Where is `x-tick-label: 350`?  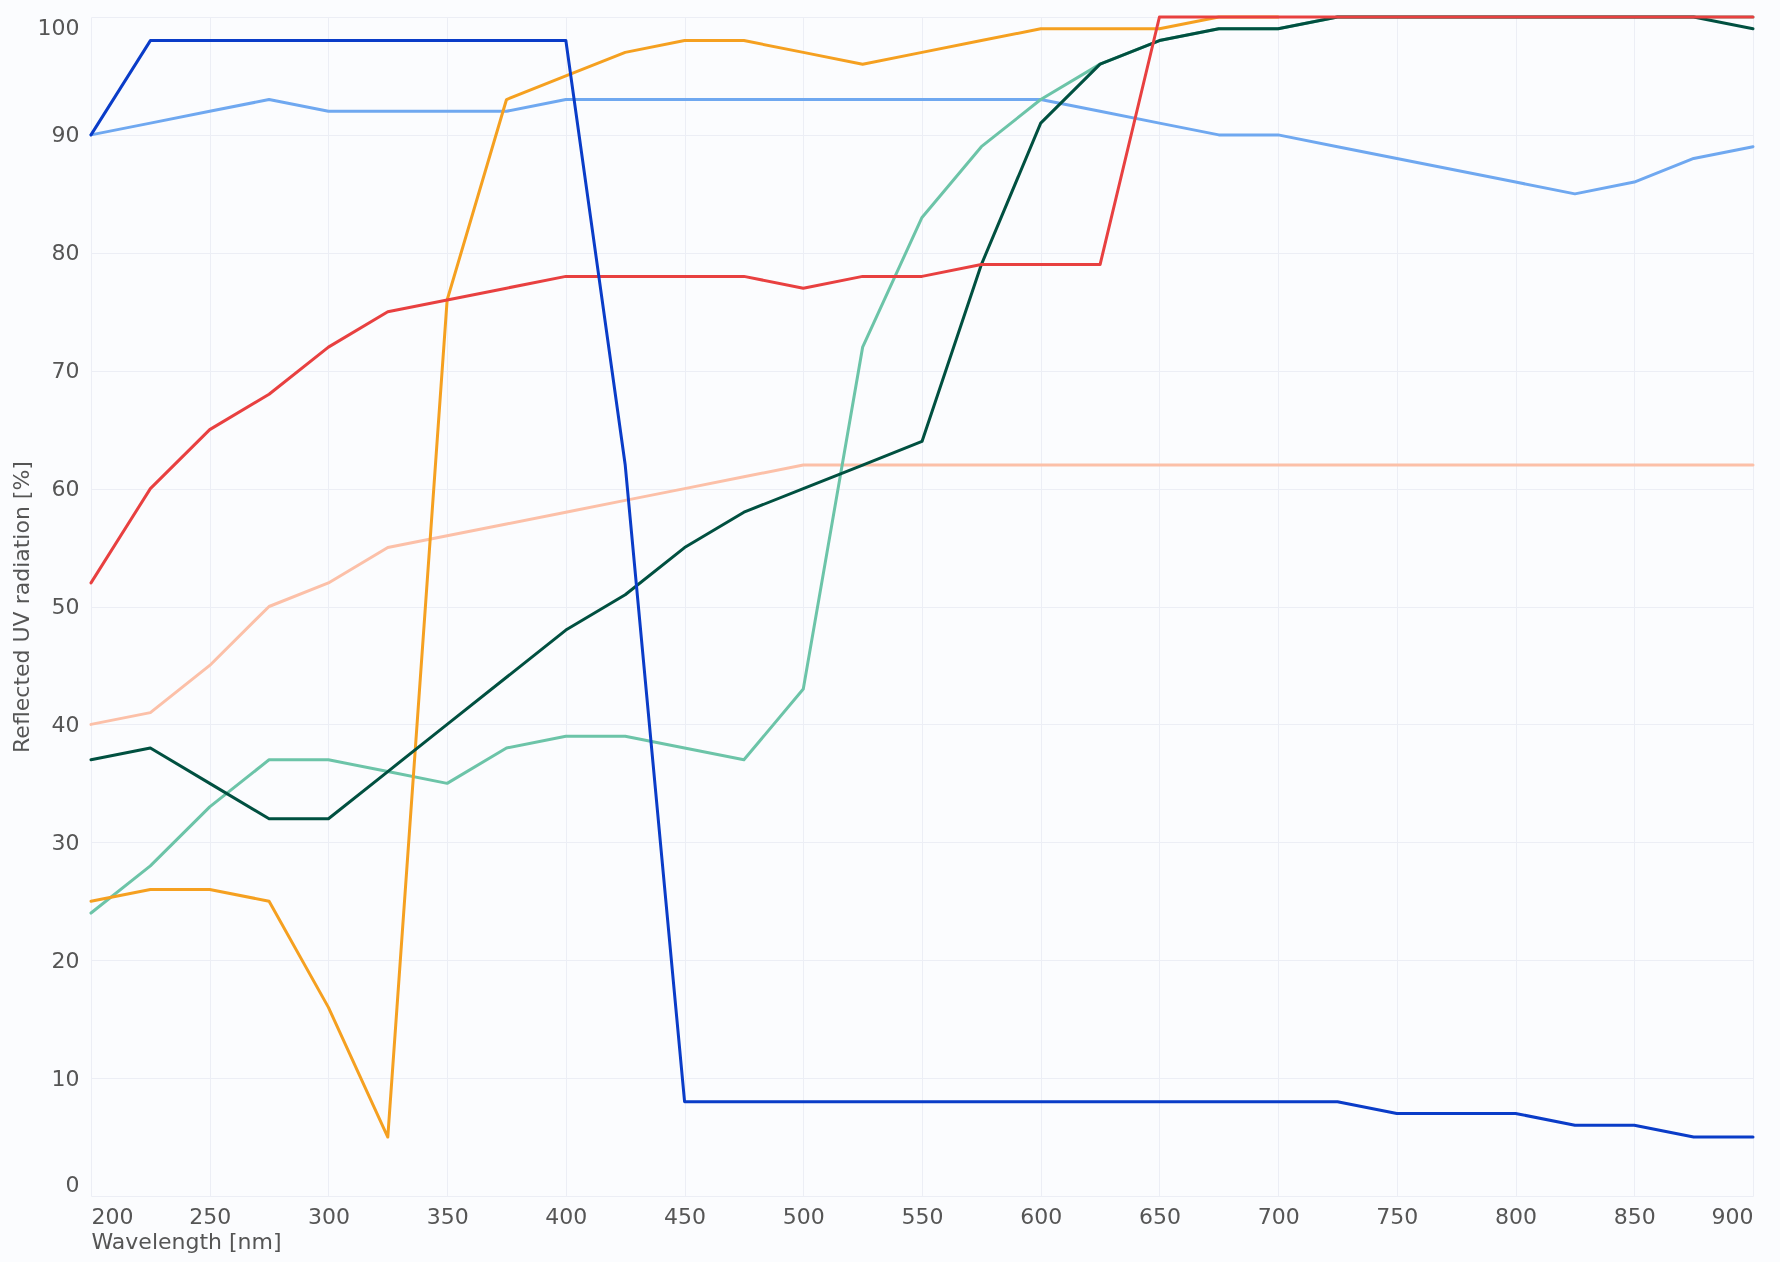
x-tick-label: 350 is located at coordinates (447, 1216).